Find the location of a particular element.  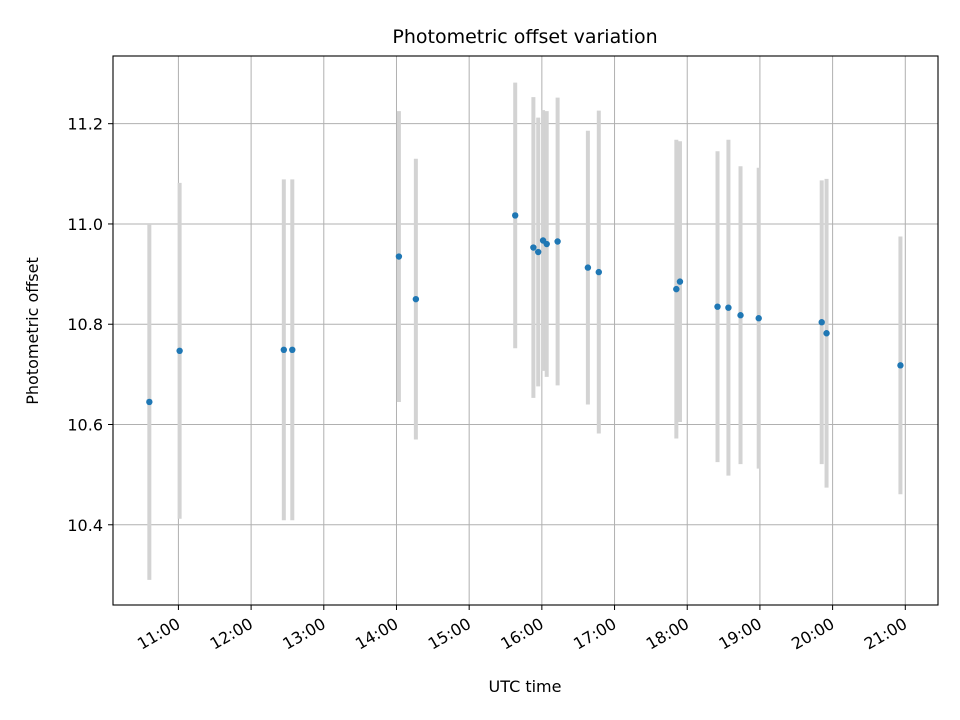

y-axis-ticks: 10.4 10.6 10.8 11.0 11.2 is located at coordinates (90, 325).